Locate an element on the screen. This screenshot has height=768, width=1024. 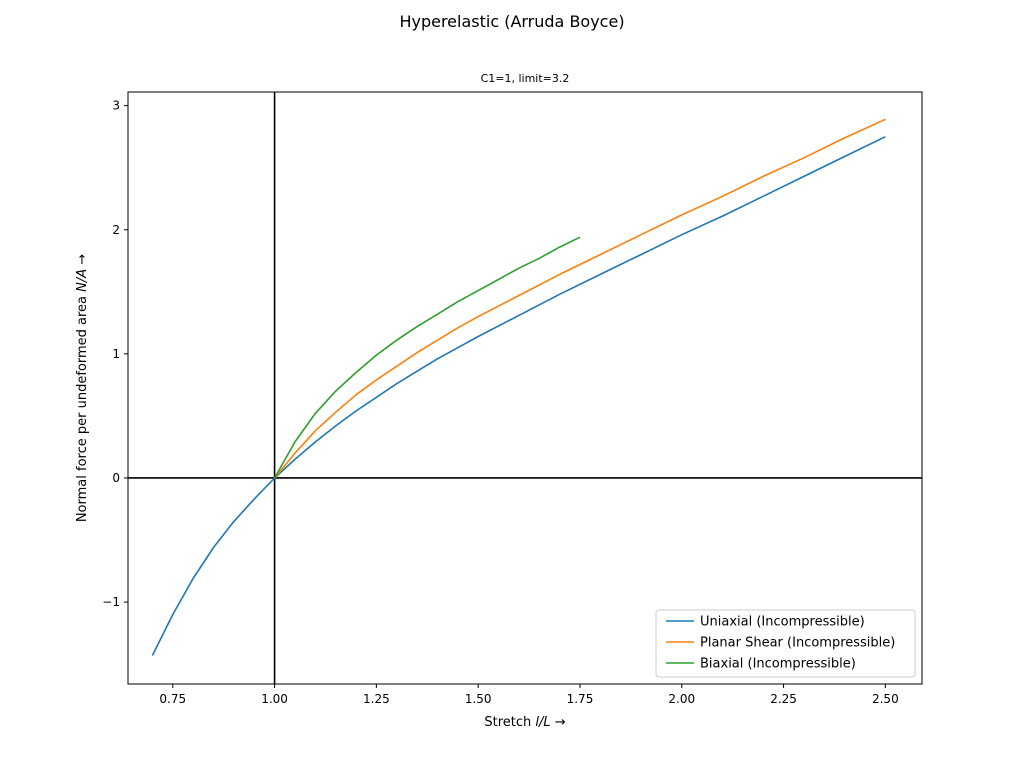
y-tick-label: −1 is located at coordinates (111, 602).